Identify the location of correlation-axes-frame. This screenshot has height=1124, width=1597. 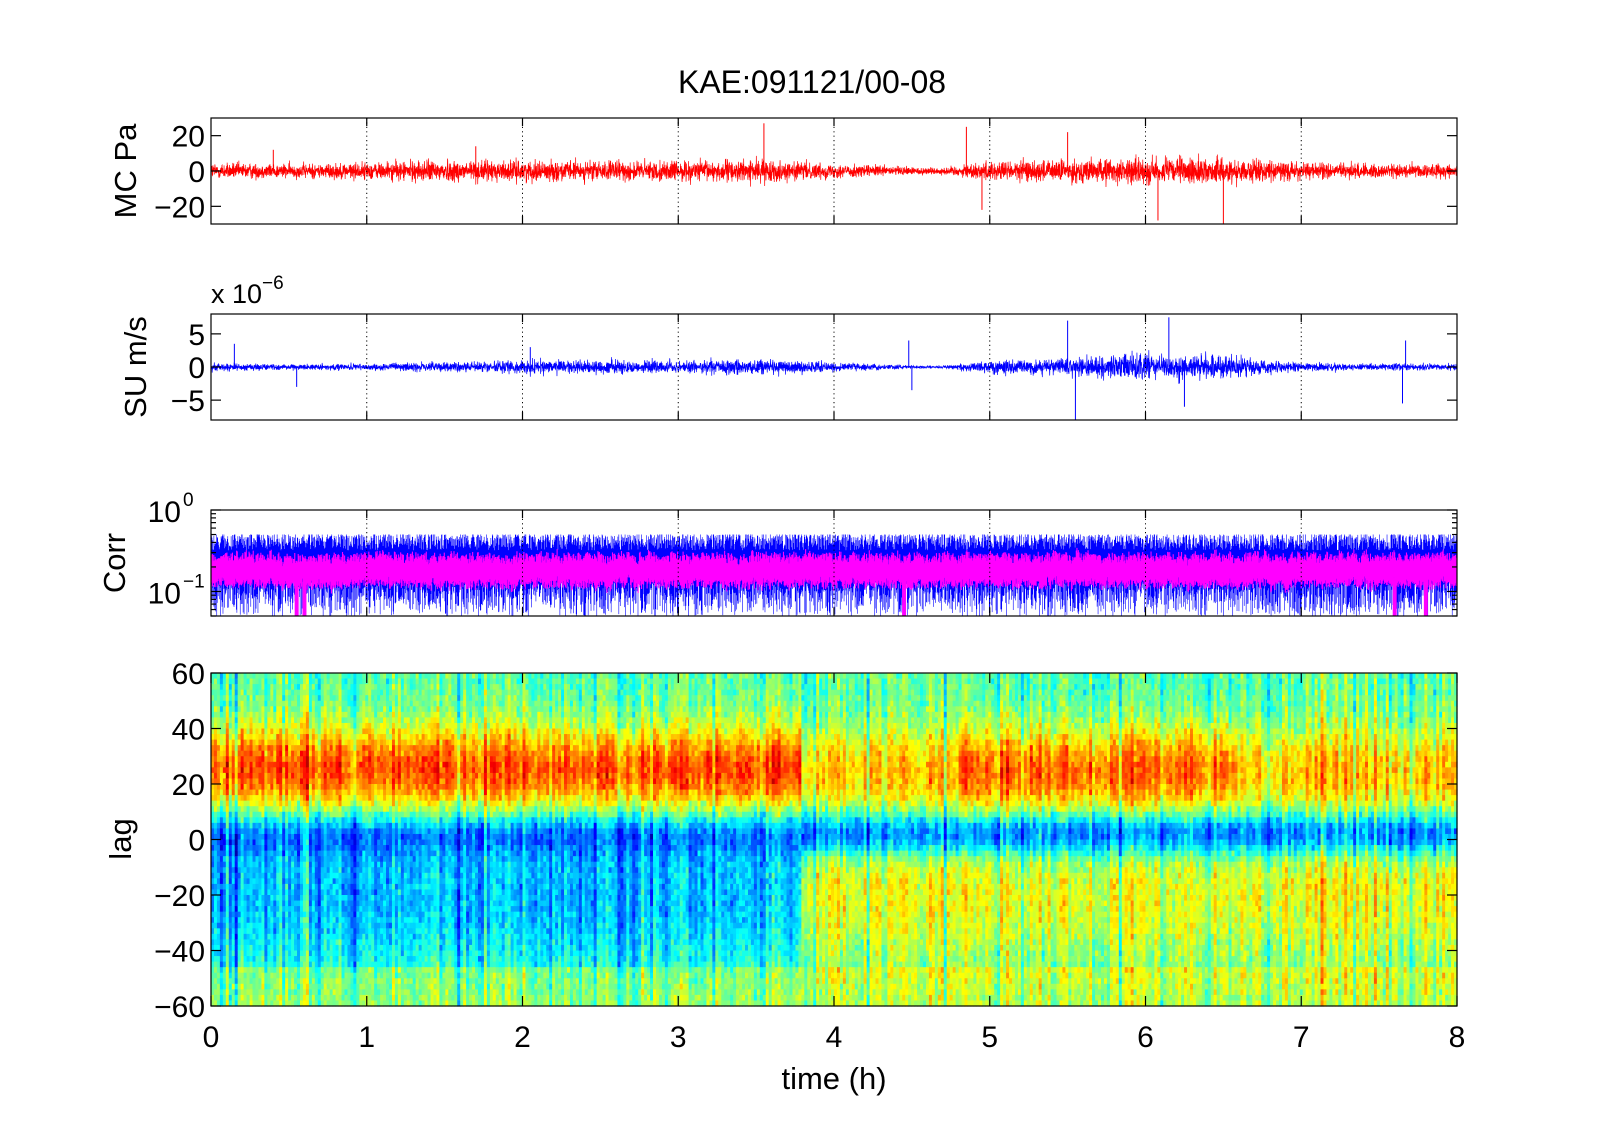
(834, 563).